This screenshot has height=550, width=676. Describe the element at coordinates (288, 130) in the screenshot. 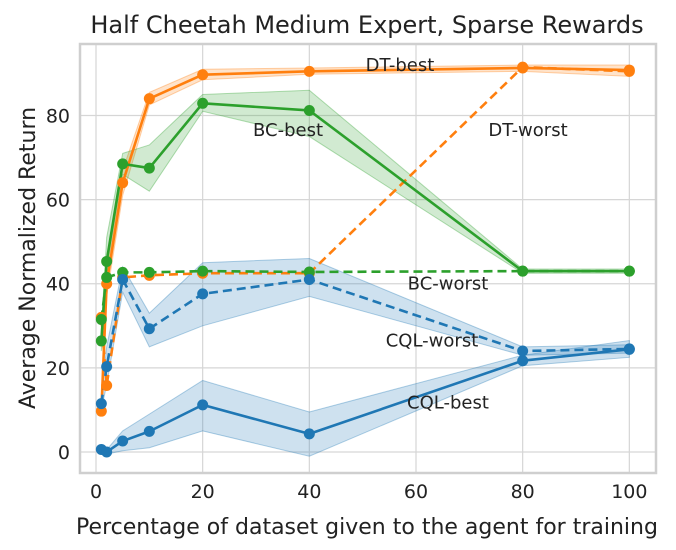

I see `annotation-bc-best: BC-best` at that location.